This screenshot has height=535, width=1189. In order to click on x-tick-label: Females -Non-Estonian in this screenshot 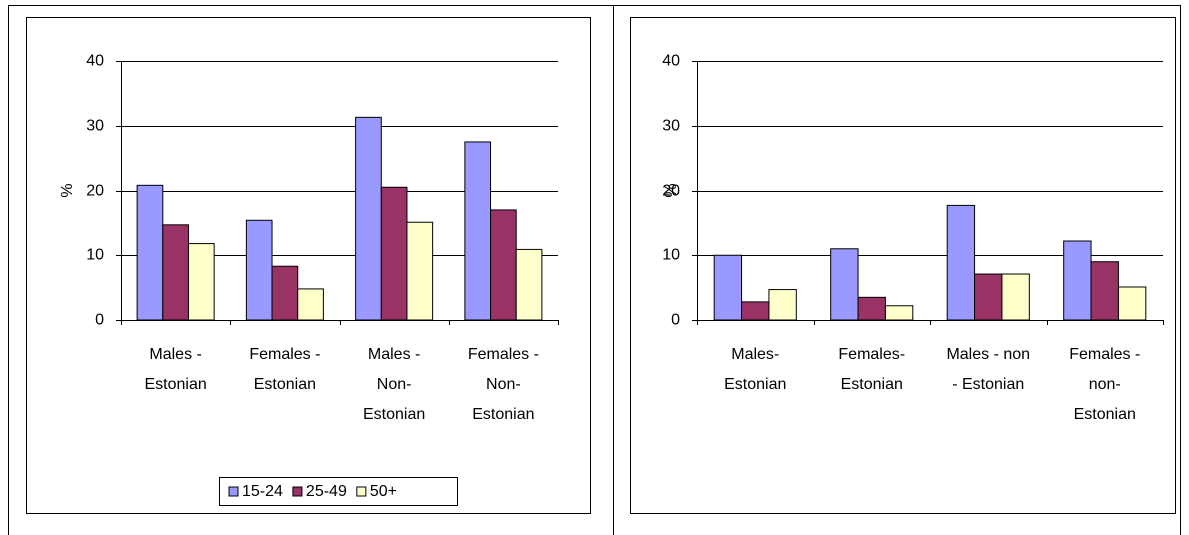, I will do `click(503, 384)`.